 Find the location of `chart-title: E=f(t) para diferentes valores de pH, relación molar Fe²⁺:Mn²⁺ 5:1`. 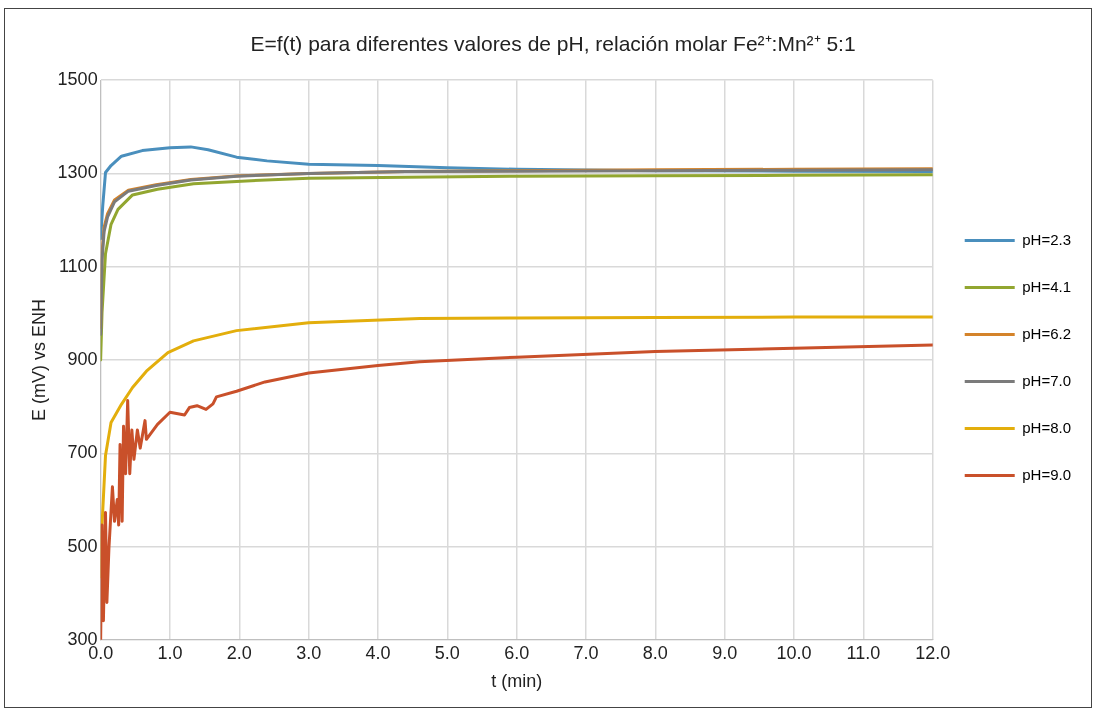

chart-title: E=f(t) para diferentes valores de pH, relación molar Fe²⁺:Mn²⁺ 5:1 is located at coordinates (553, 44).